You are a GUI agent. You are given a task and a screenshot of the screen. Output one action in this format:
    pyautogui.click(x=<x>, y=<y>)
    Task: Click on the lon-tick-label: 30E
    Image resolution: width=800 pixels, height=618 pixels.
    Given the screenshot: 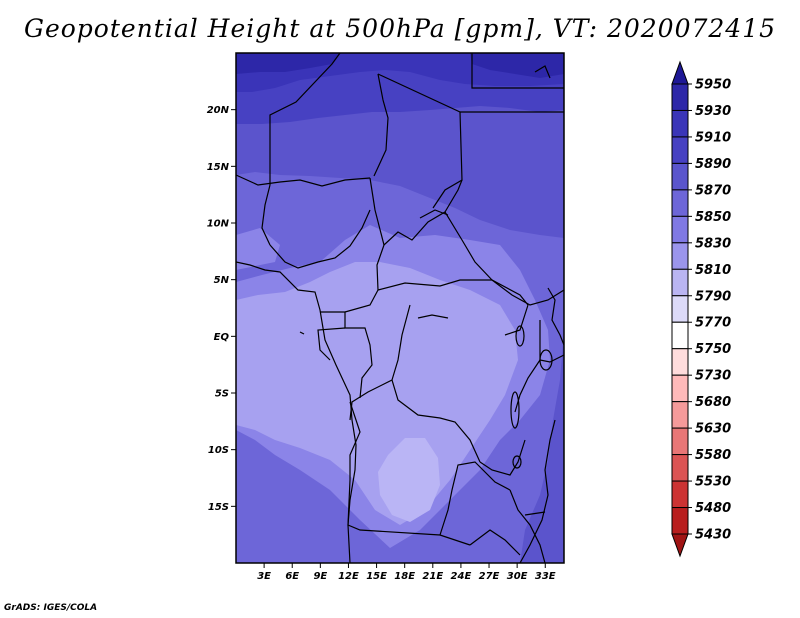 What is the action you would take?
    pyautogui.click(x=517, y=576)
    